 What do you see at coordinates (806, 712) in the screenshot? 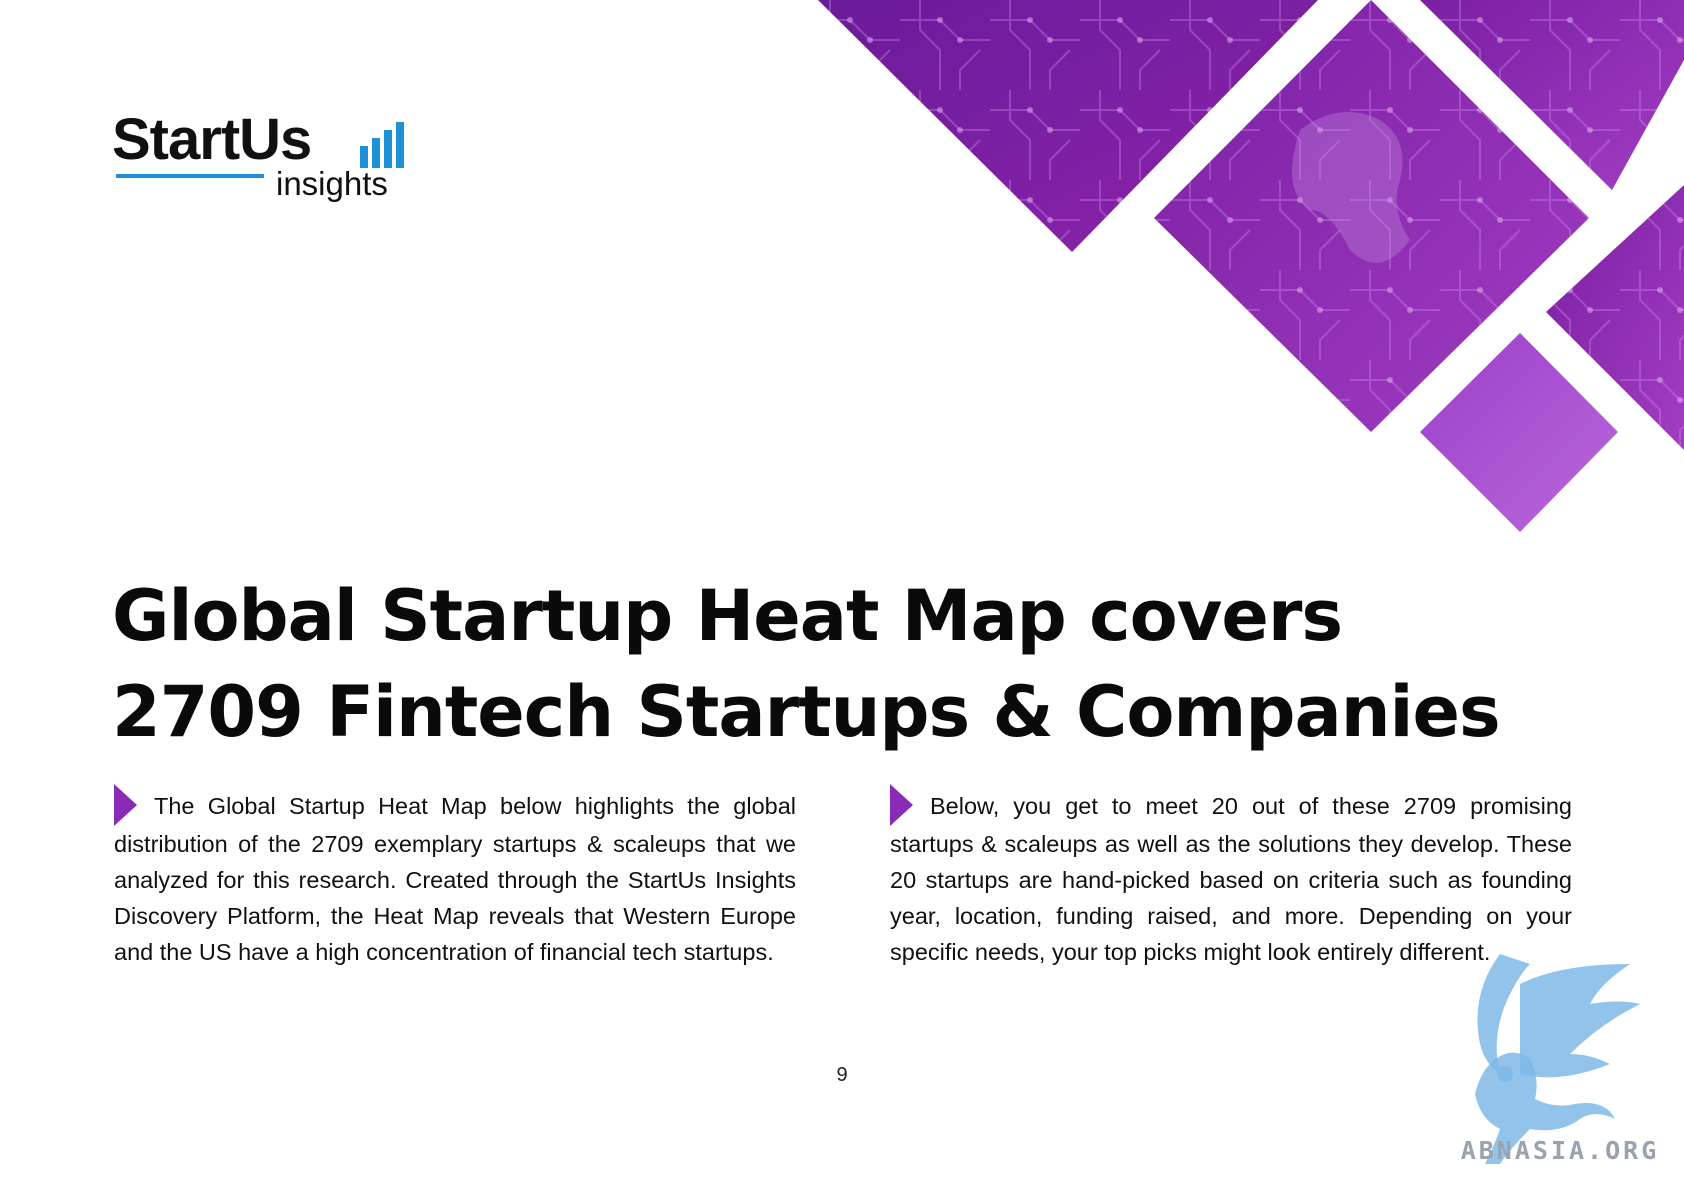
I see `title-line-2: 2709 Fintech Startups & Companies` at bounding box center [806, 712].